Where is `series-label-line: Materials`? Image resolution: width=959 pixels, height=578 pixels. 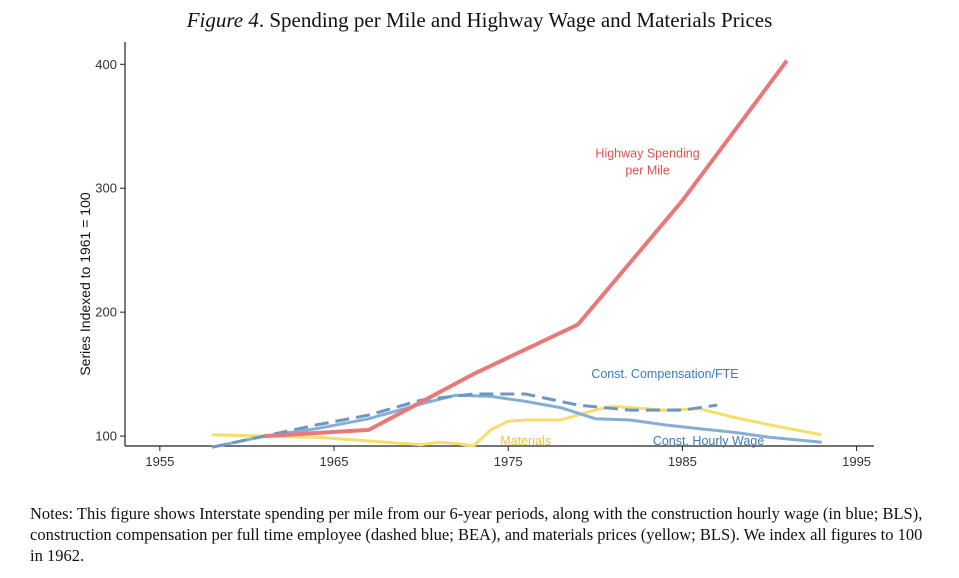 series-label-line: Materials is located at coordinates (525, 441).